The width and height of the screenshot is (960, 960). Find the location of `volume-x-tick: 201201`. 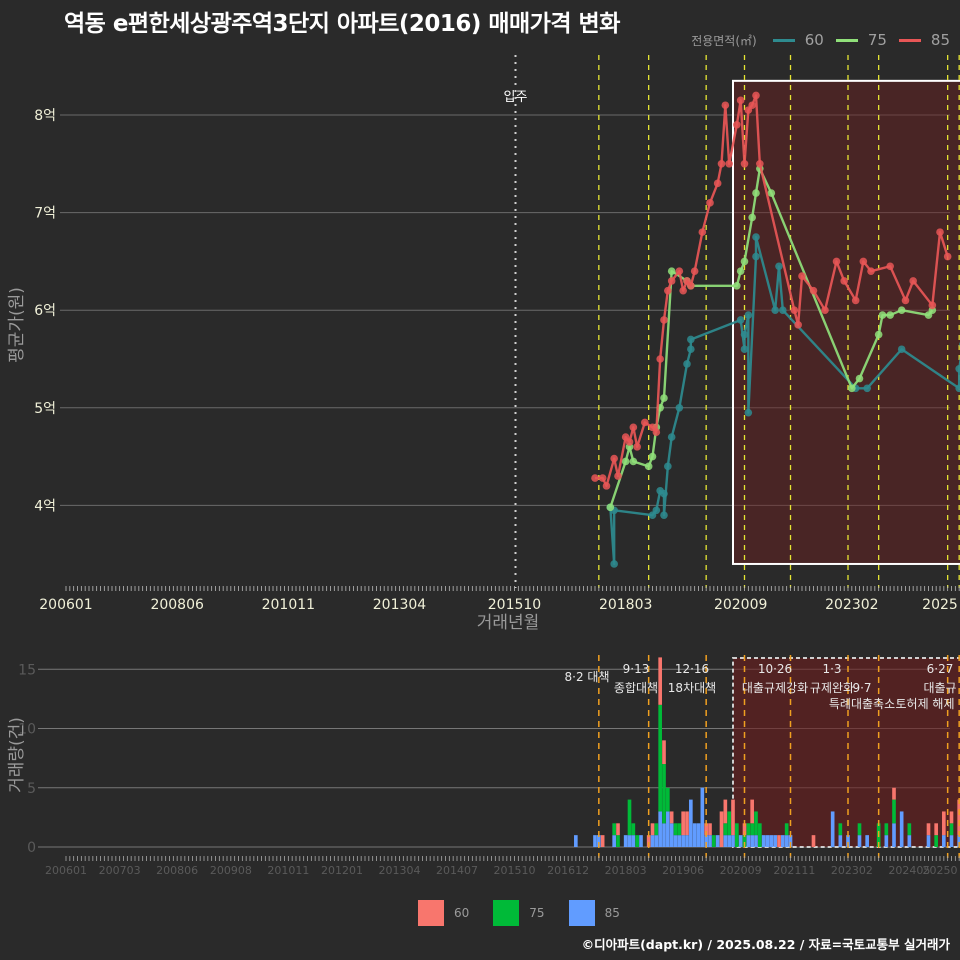

volume-x-tick: 201201 is located at coordinates (342, 870).